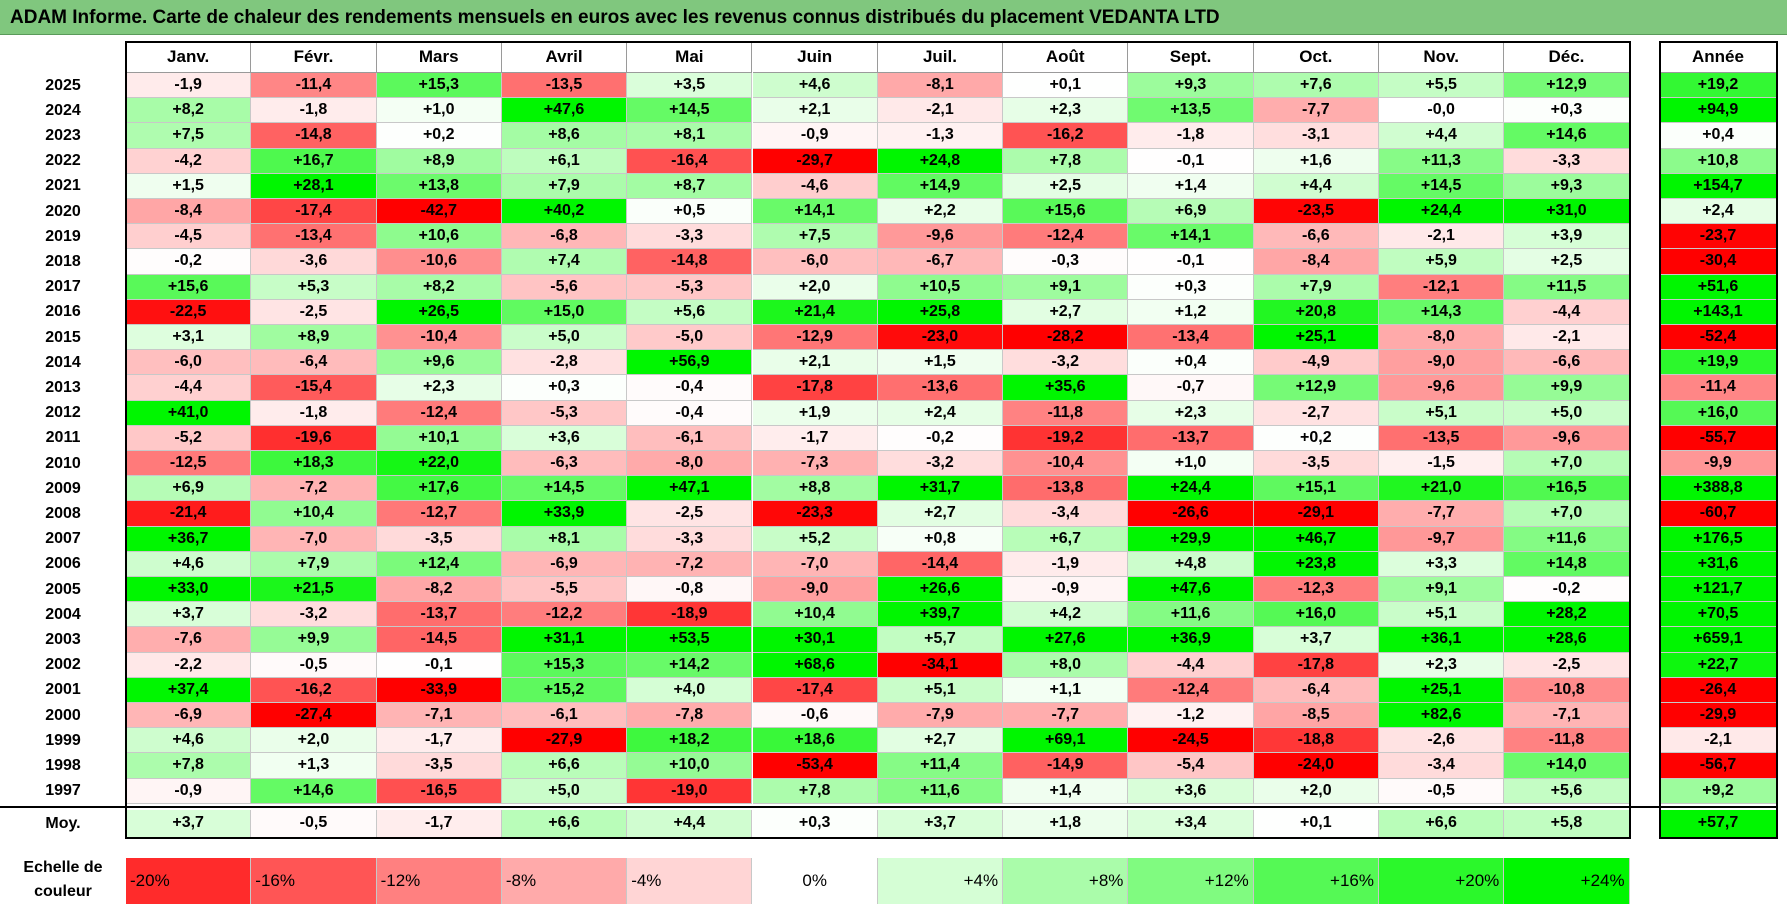  What do you see at coordinates (690, 212) in the screenshot?
I see `heatmap-cell: +0,5` at bounding box center [690, 212].